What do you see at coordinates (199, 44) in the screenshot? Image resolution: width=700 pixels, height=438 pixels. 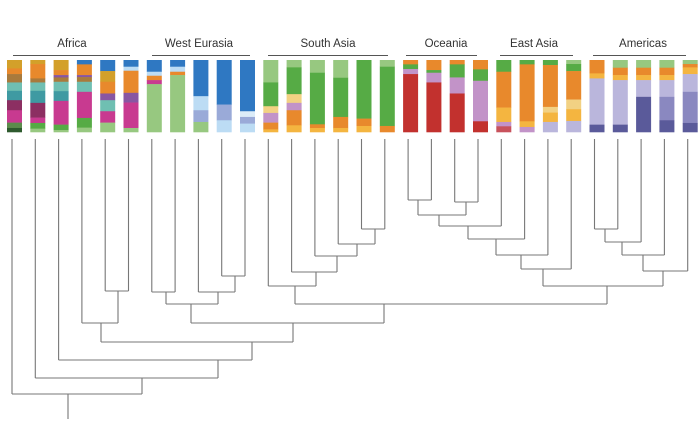 I see `group-label-west-eurasia: West Eurasia` at bounding box center [199, 44].